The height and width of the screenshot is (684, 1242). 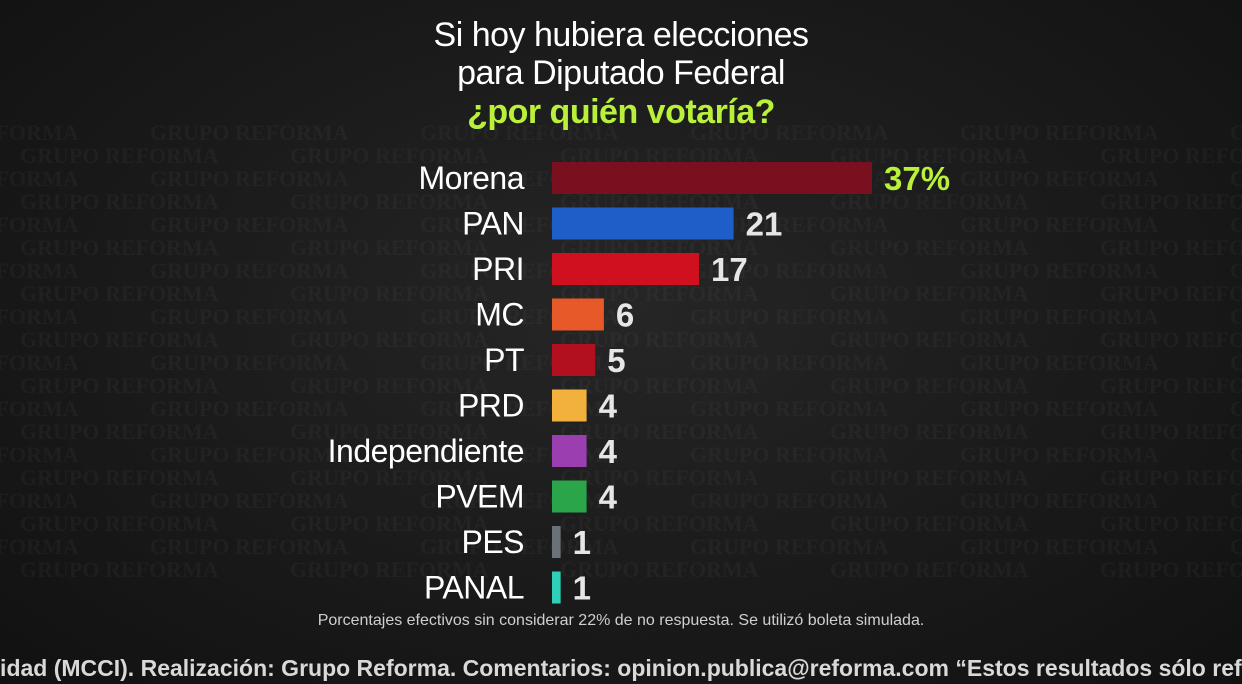 I want to click on category-label: PANAL, so click(x=474, y=588).